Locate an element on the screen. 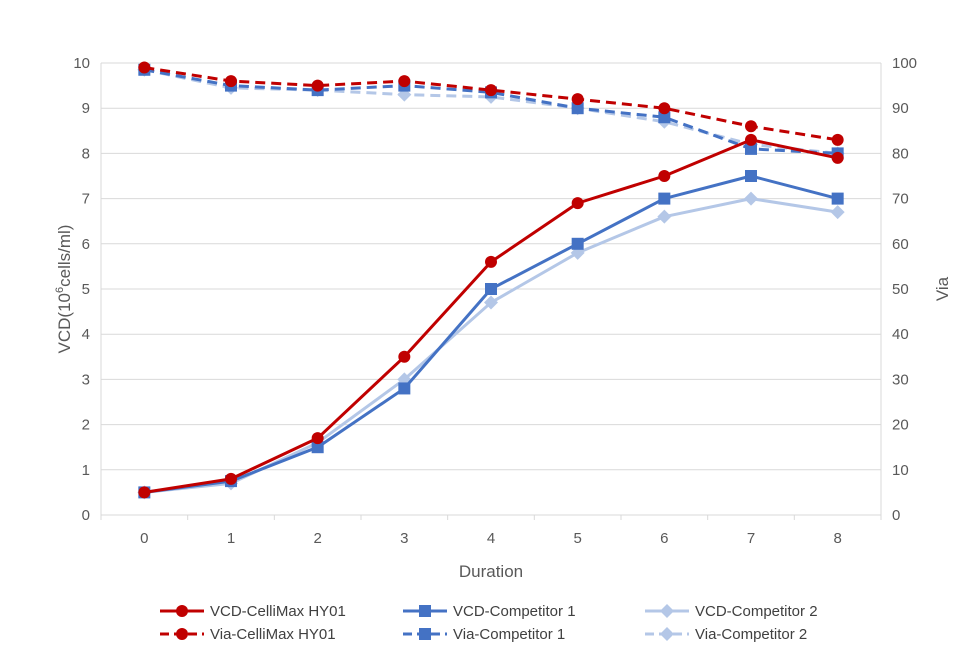 Image resolution: width=967 pixels, height=664 pixels. y-right-tick-label: 50 is located at coordinates (900, 289).